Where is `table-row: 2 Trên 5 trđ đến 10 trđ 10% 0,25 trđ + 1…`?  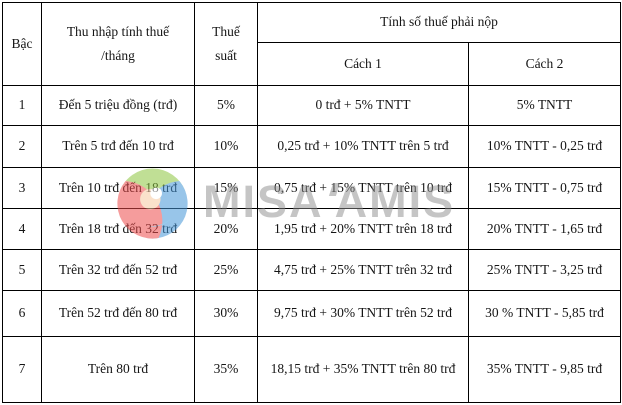 table-row: 2 Trên 5 trđ đến 10 trđ 10% 0,25 trđ + 1… is located at coordinates (311, 146).